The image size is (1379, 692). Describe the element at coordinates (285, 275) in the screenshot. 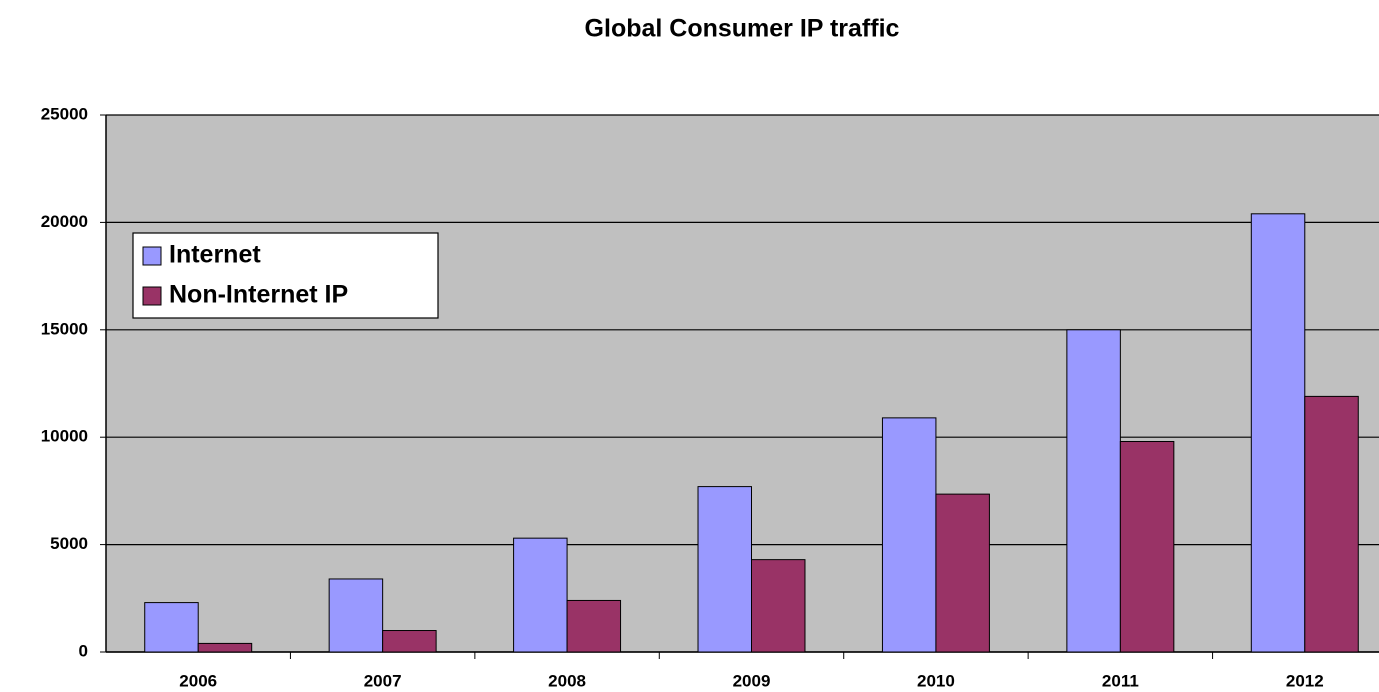

I see `legend-box` at that location.